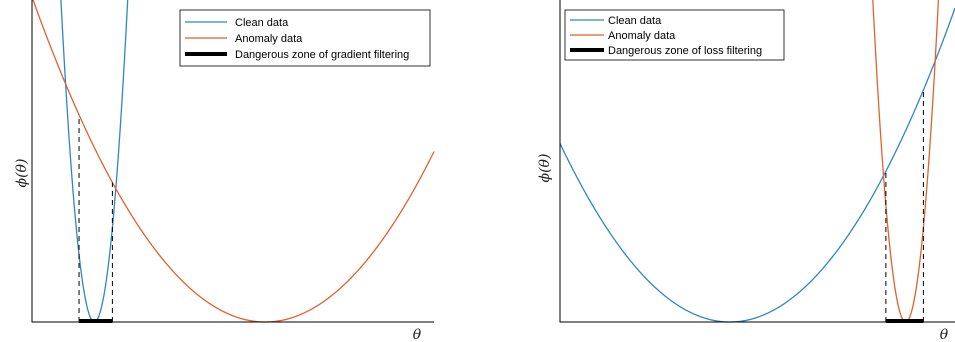  I want to click on left-legend-zone-label: Dangerous zone of gradient filtering, so click(322, 55).